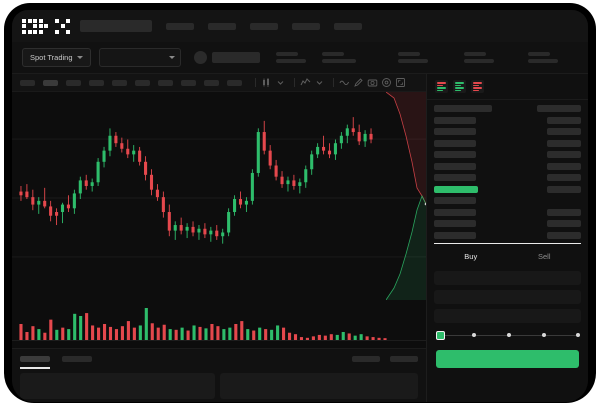  Describe the element at coordinates (219, 375) in the screenshot. I see `bottom-panel` at that location.